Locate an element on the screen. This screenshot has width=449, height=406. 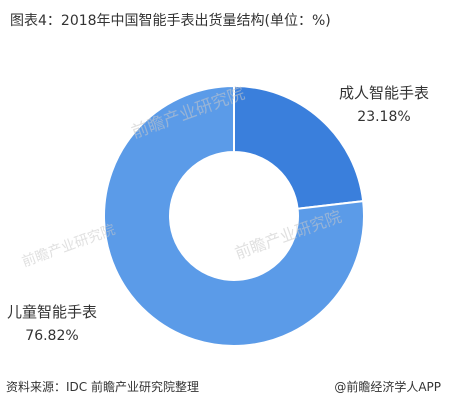
watermark-3: 前瞻产业研究院 is located at coordinates (69, 245).